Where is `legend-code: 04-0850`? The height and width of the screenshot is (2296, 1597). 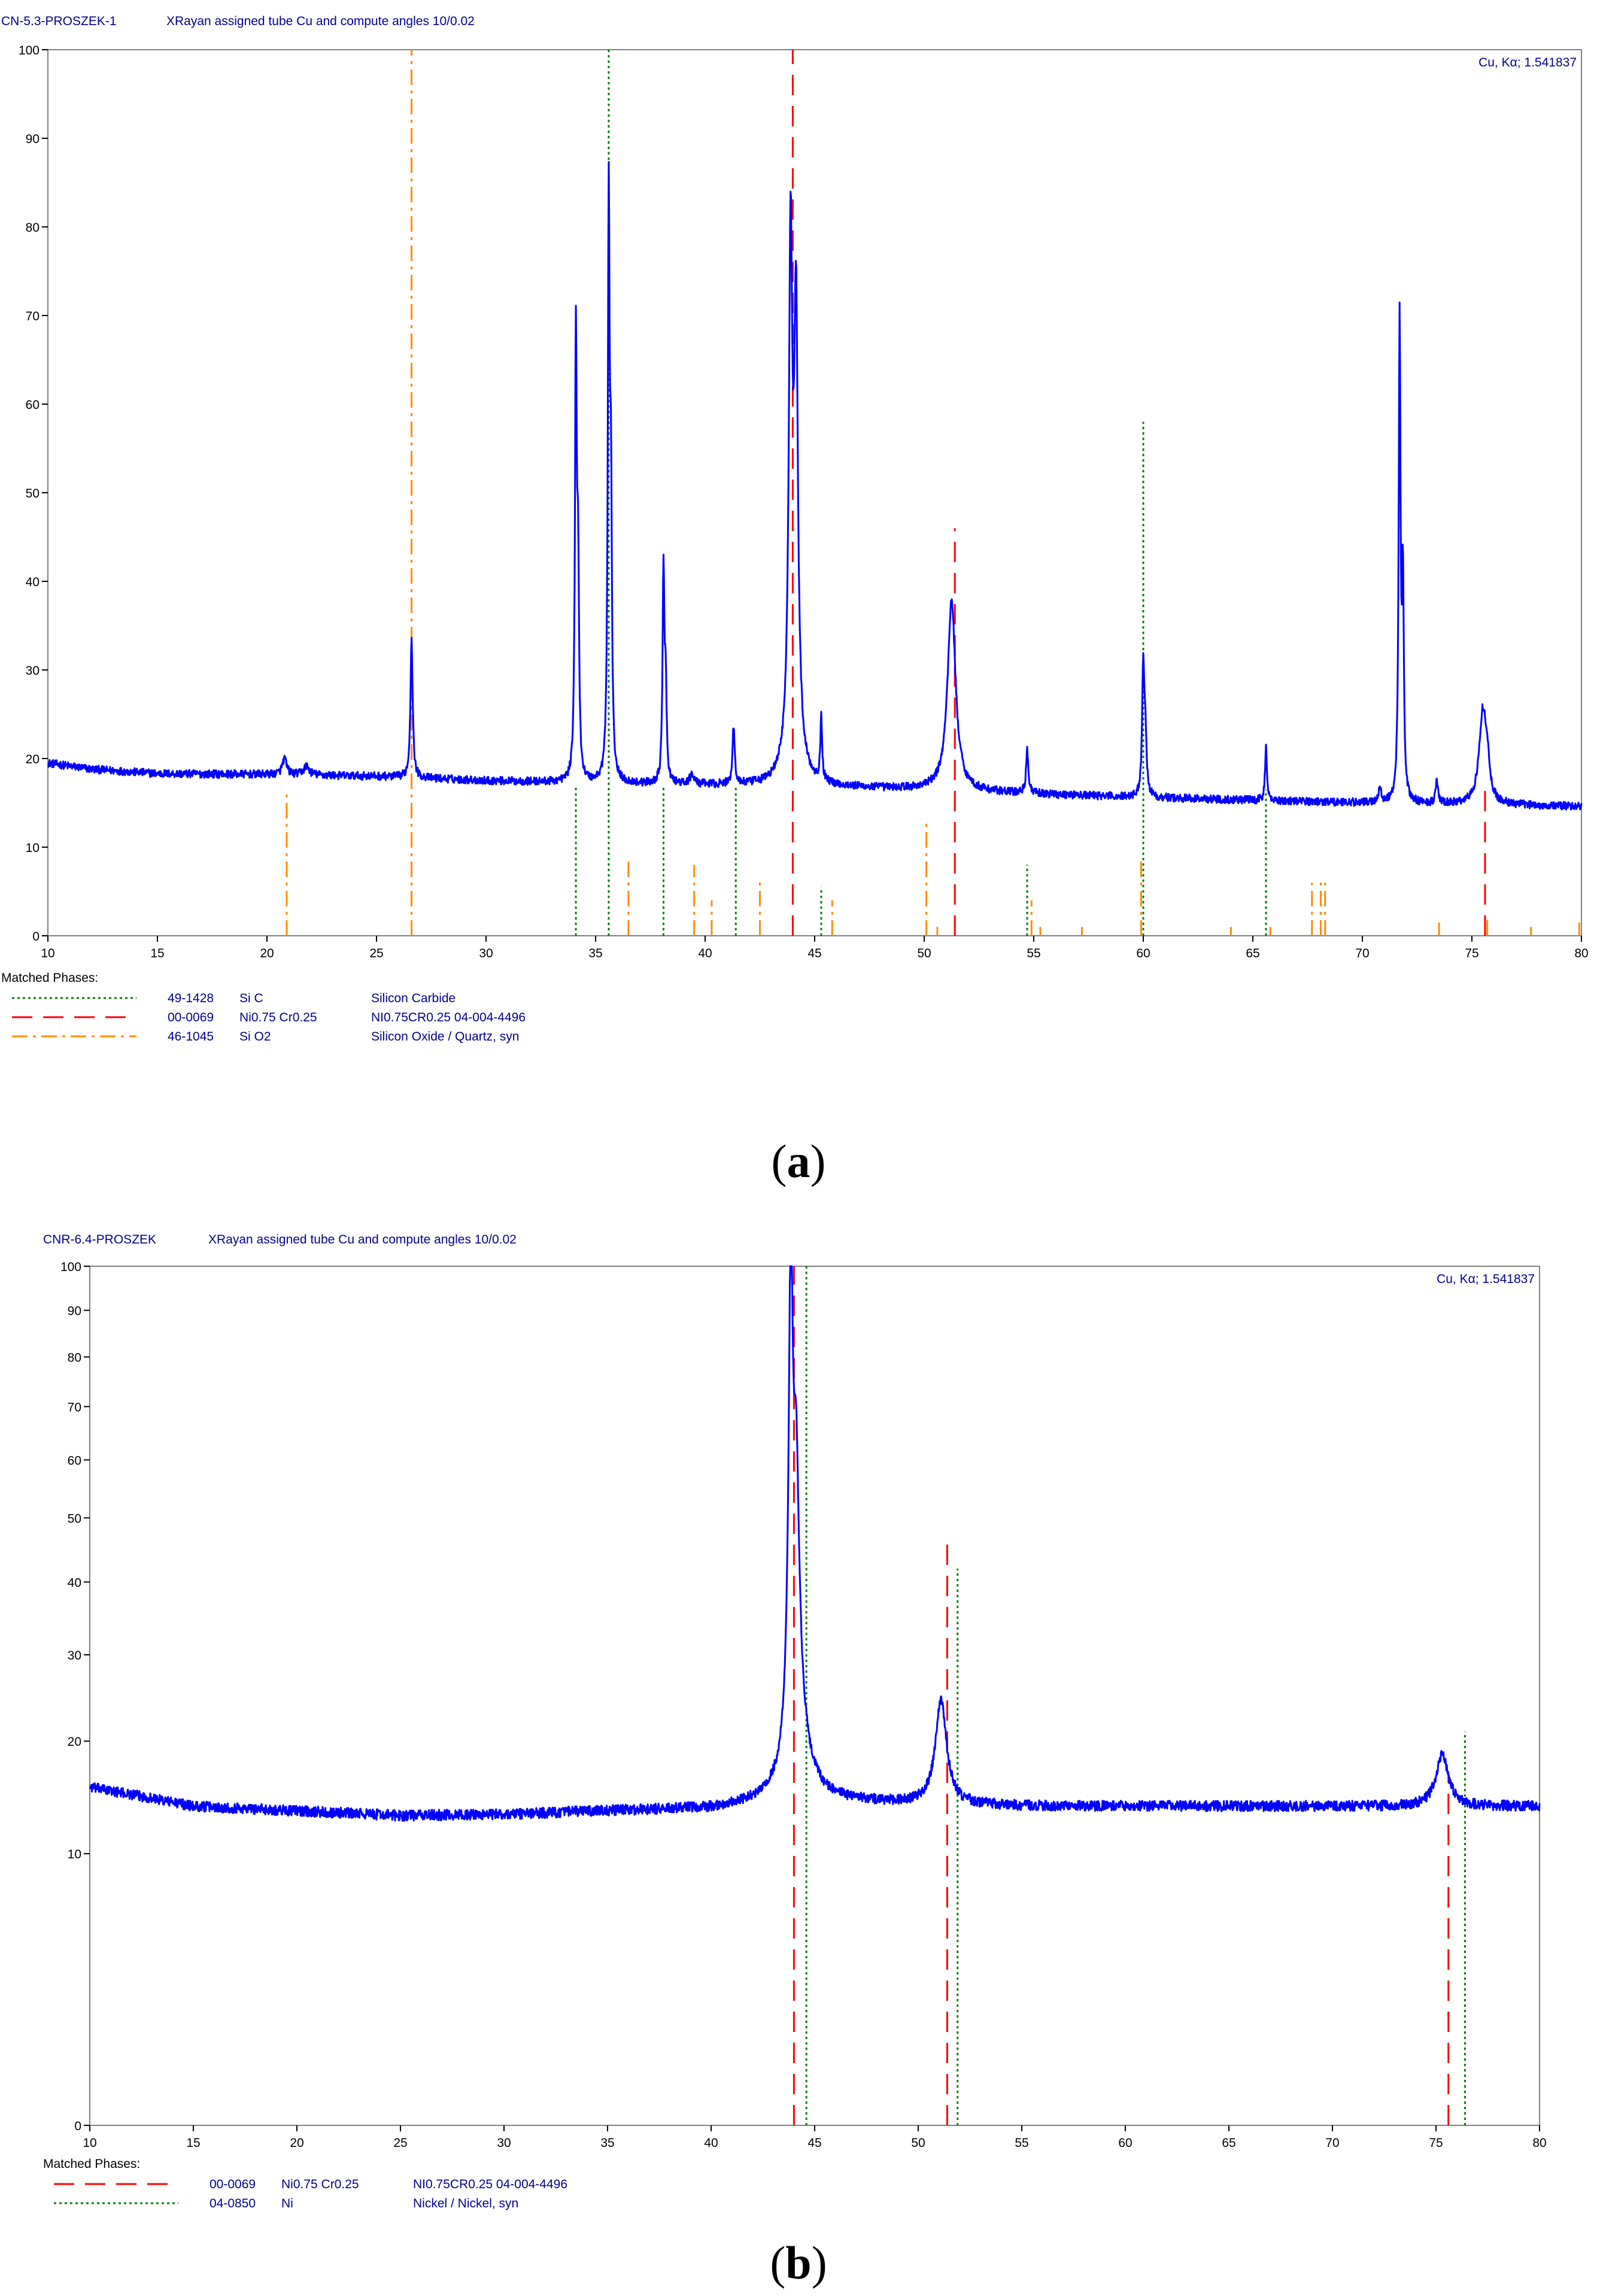 legend-code: 04-0850 is located at coordinates (233, 2204).